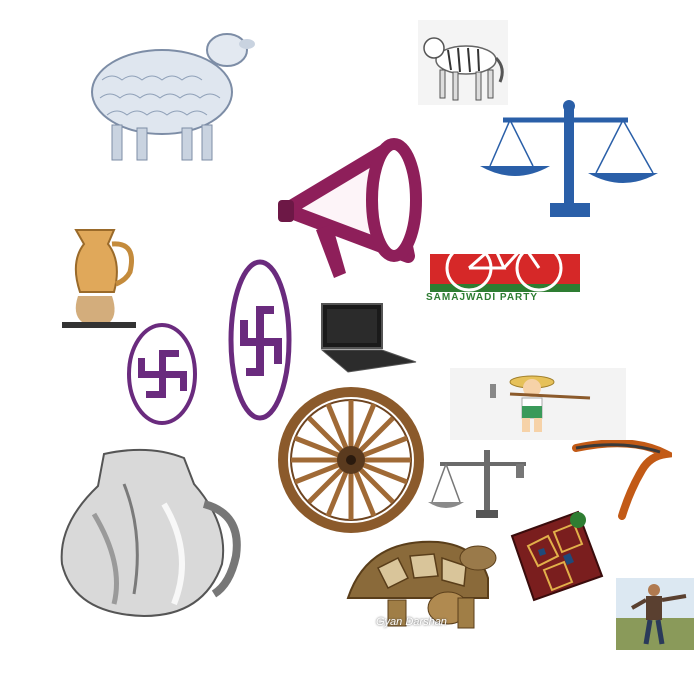 The height and width of the screenshot is (700, 700). What do you see at coordinates (357, 213) in the screenshot?
I see `megaphone-icon` at bounding box center [357, 213].